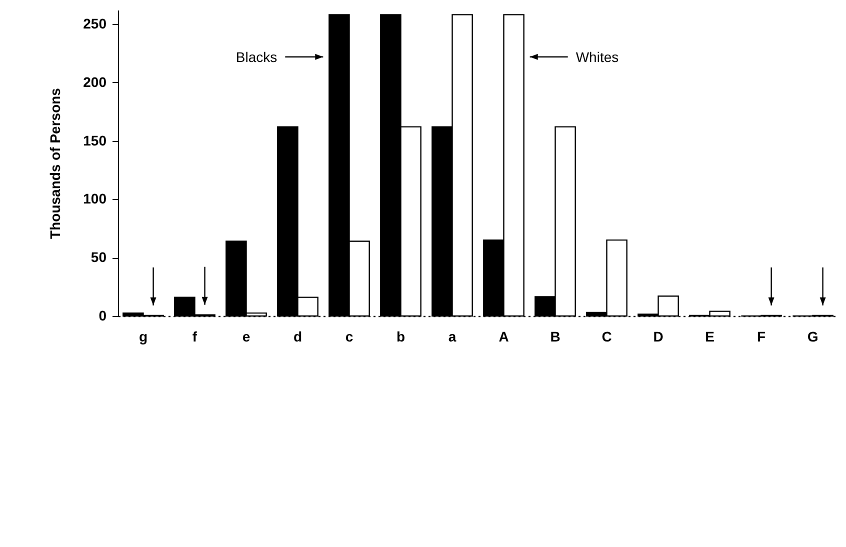 The image size is (846, 547). Describe the element at coordinates (95, 82) in the screenshot. I see `y-tick-label: 200` at that location.